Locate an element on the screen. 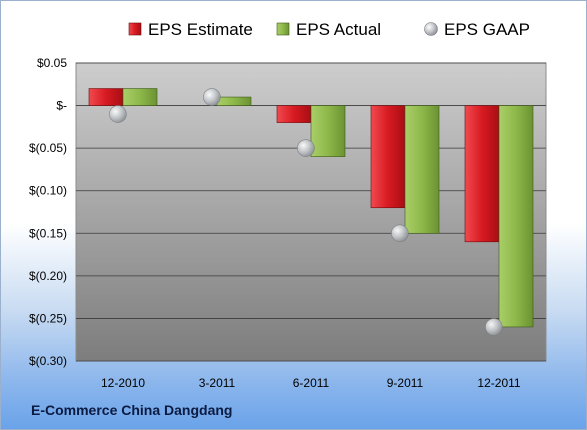 The width and height of the screenshot is (587, 430). legend-label: EPS Estimate is located at coordinates (200, 29).